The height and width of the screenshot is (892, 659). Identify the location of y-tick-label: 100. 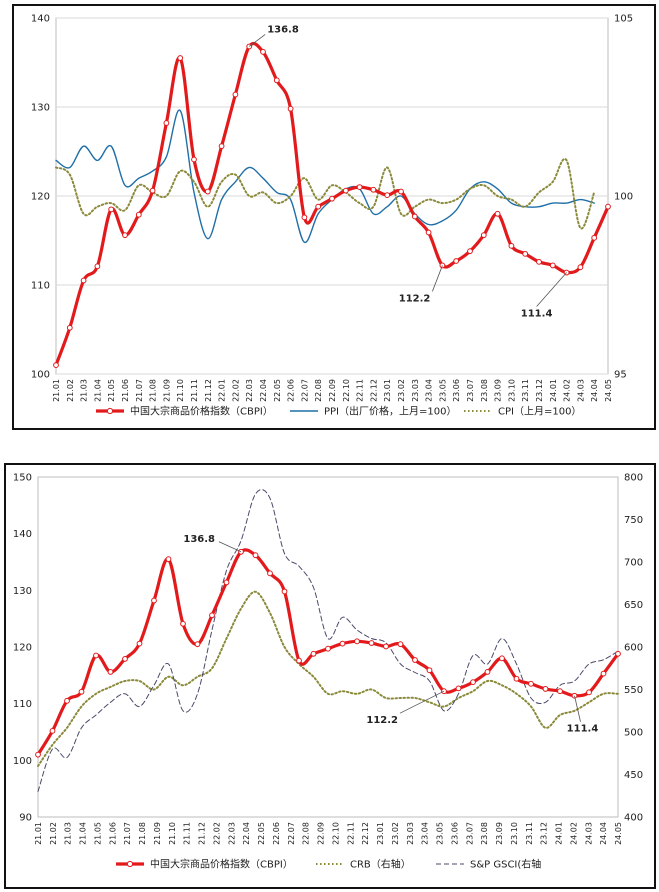
(40, 375).